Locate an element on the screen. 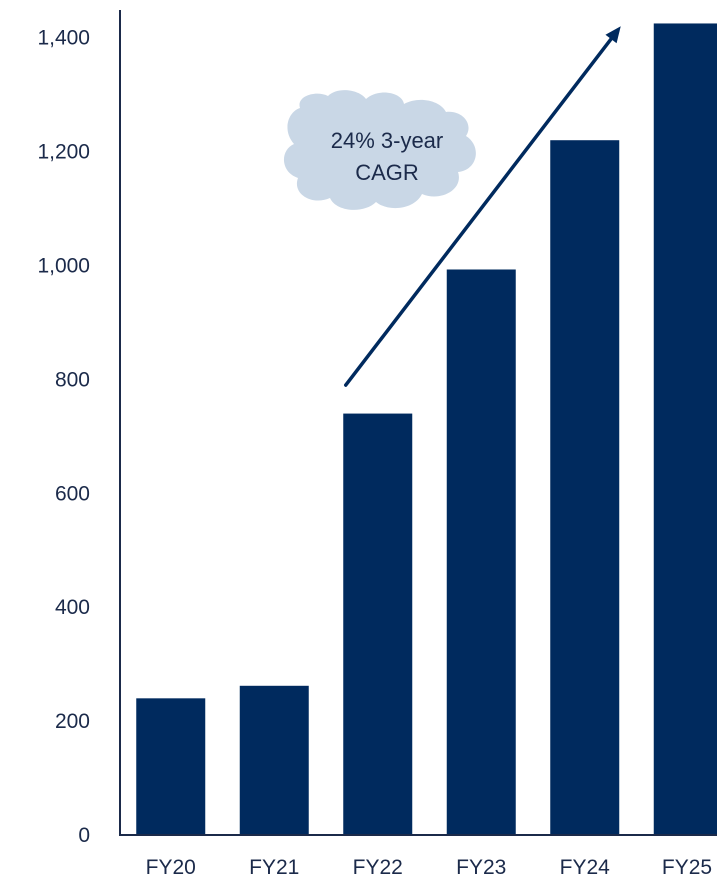  bar-fy25 is located at coordinates (685, 429).